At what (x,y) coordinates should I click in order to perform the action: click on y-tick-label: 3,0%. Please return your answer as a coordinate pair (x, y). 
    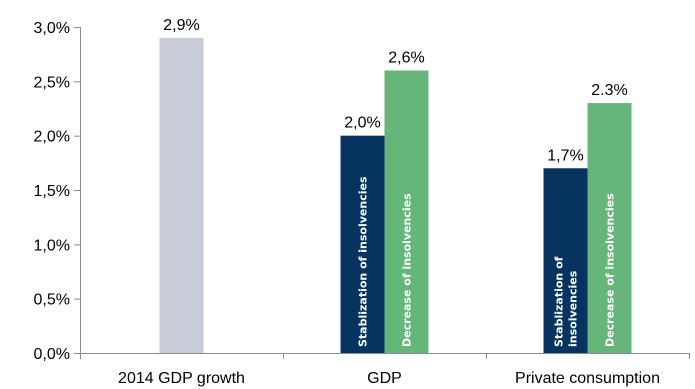
    Looking at the image, I should click on (52, 28).